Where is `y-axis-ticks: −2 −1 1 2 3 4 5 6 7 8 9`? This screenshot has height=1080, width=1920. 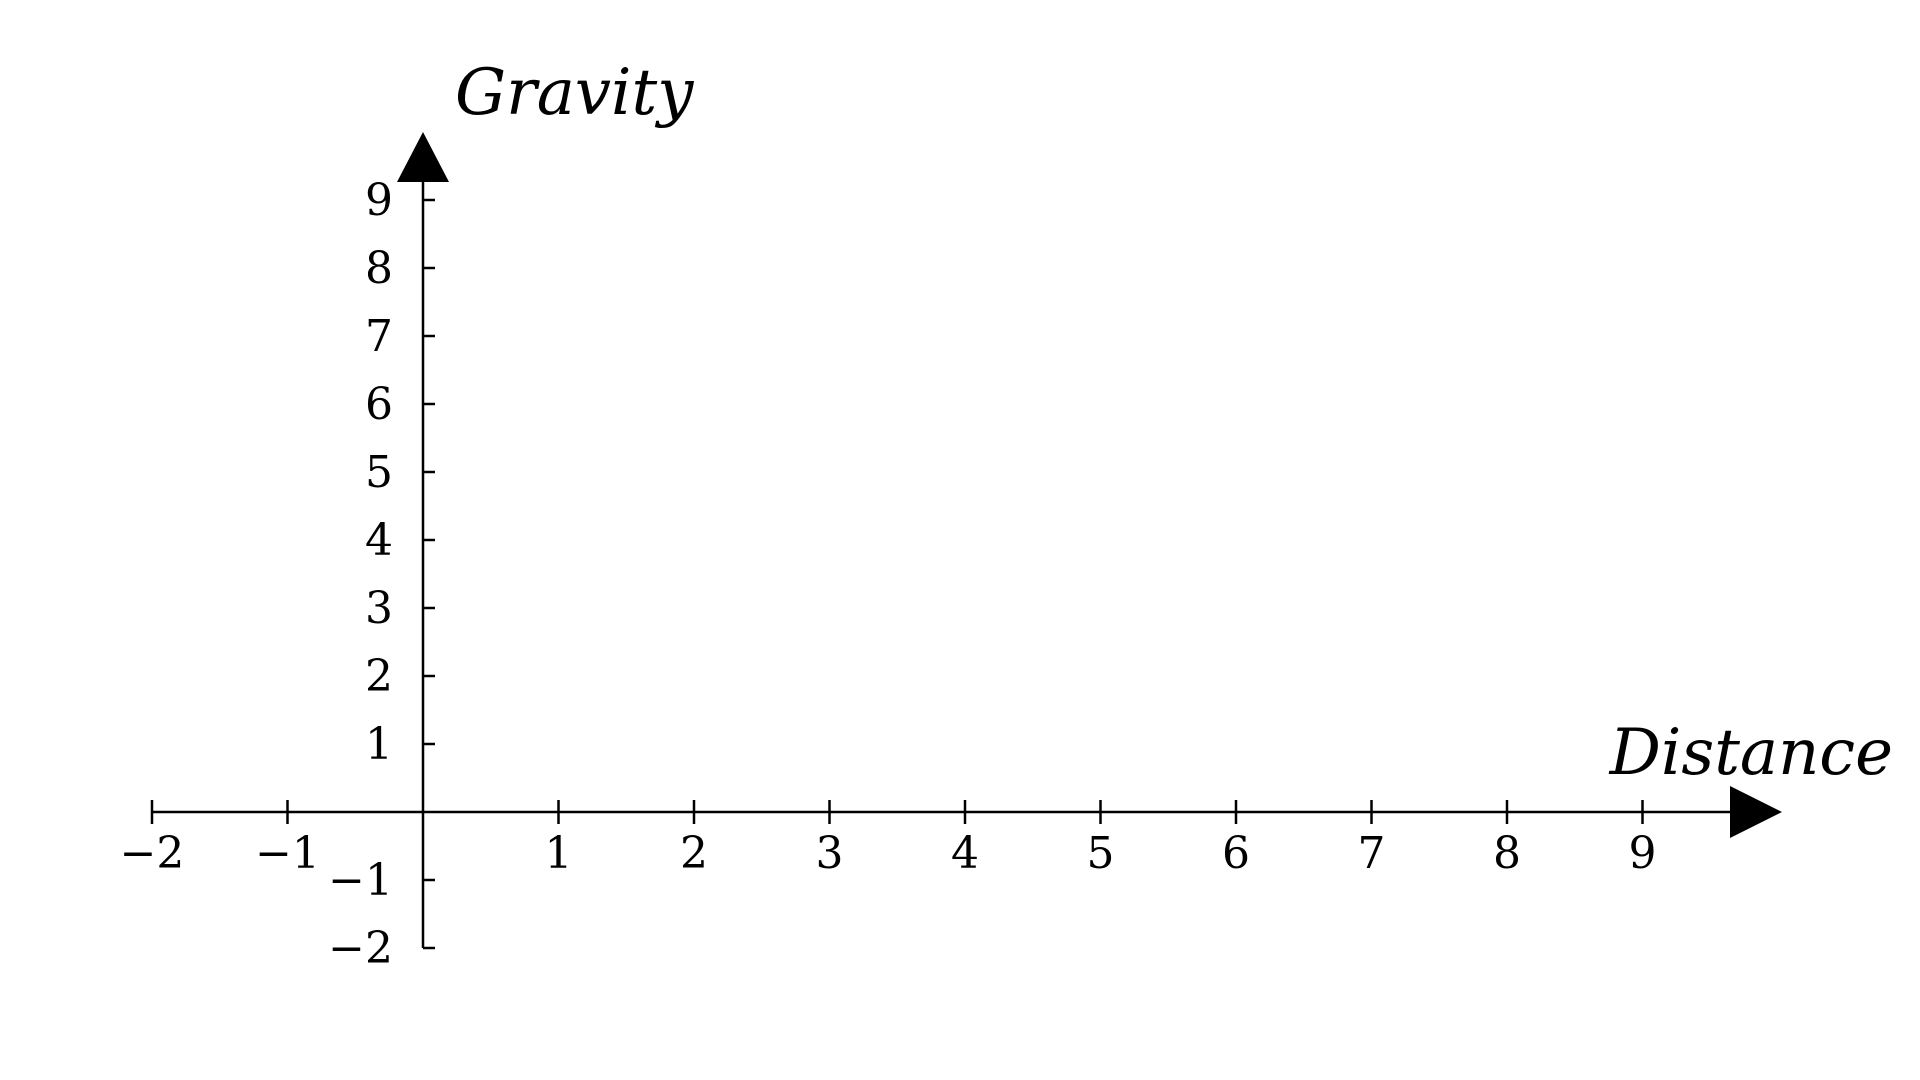
y-axis-ticks: −2 −1 1 2 3 4 5 6 7 8 9 is located at coordinates (381, 574).